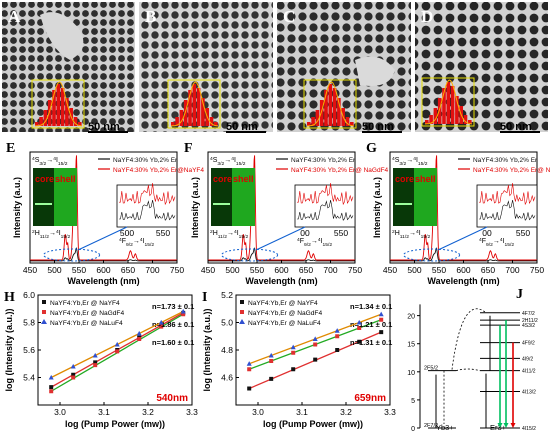 Image resolution: width=550 pixels, height=442 pixels. Describe the element at coordinates (371, 148) in the screenshot. I see `panel-label: G` at that location.